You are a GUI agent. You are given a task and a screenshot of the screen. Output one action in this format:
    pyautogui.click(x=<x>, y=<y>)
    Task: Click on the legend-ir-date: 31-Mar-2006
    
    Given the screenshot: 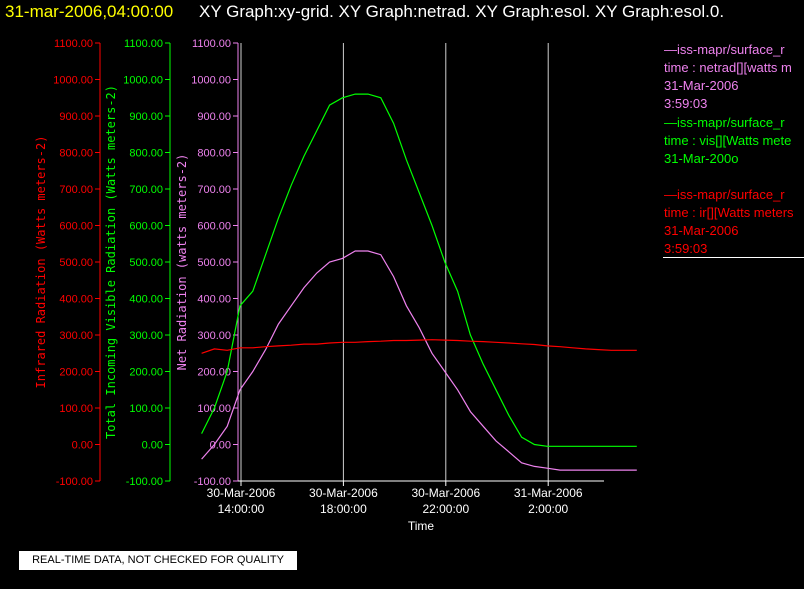 What is the action you would take?
    pyautogui.click(x=701, y=230)
    